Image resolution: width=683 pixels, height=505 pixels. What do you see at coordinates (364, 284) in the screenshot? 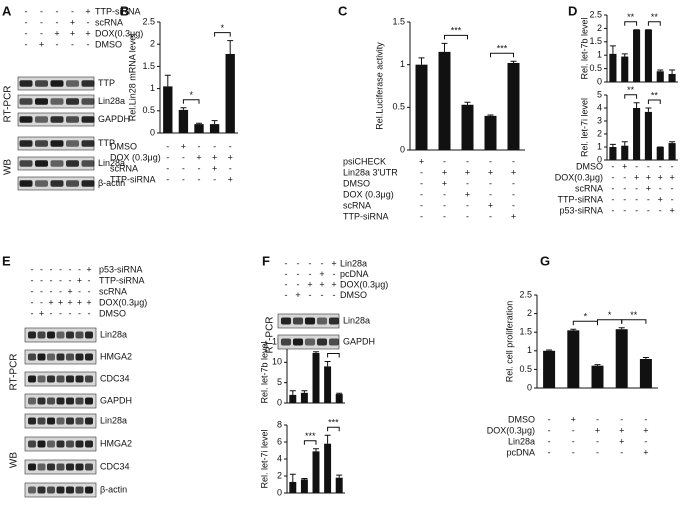
I see `condition-label: DOX(0.3μg)` at bounding box center [364, 284].